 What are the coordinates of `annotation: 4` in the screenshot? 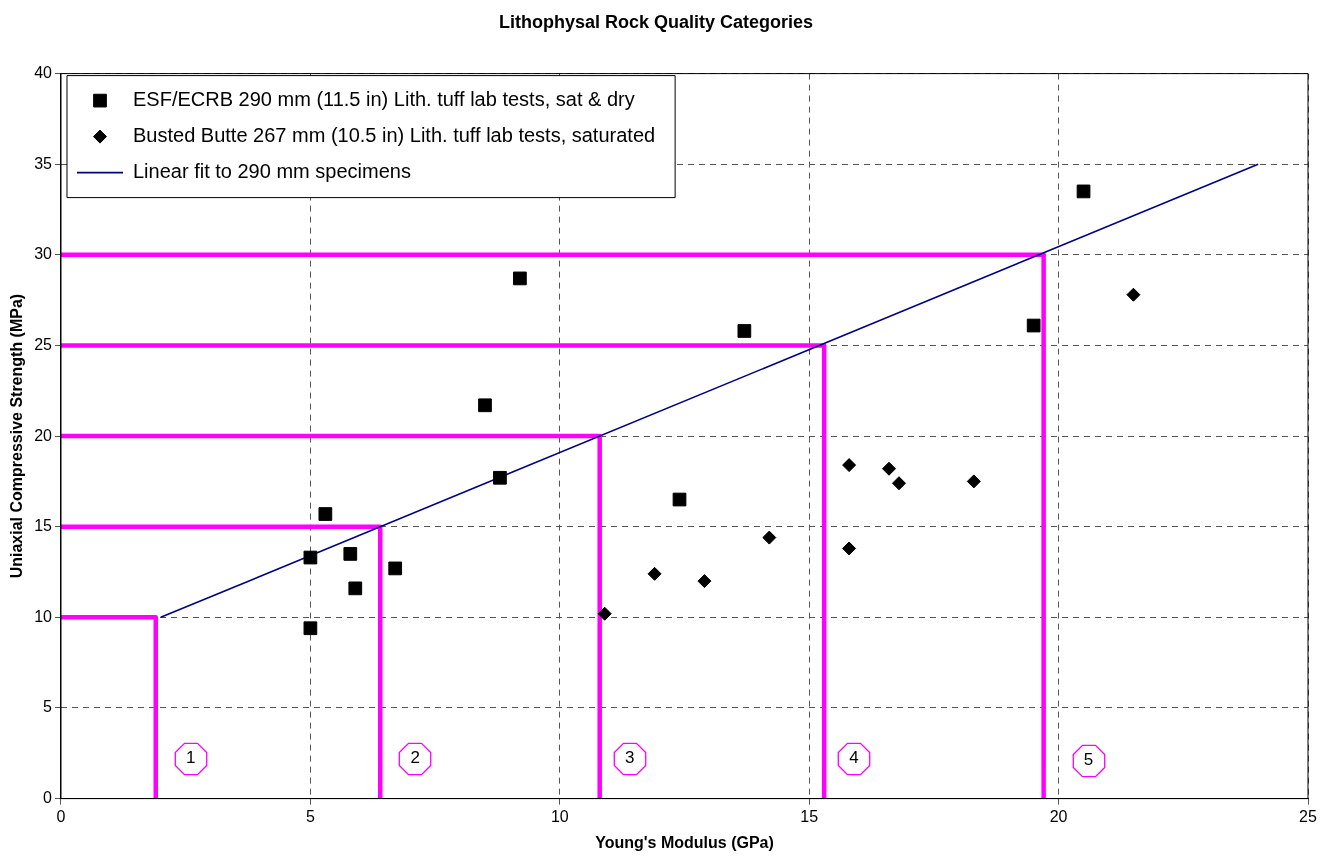 It's located at (854, 758).